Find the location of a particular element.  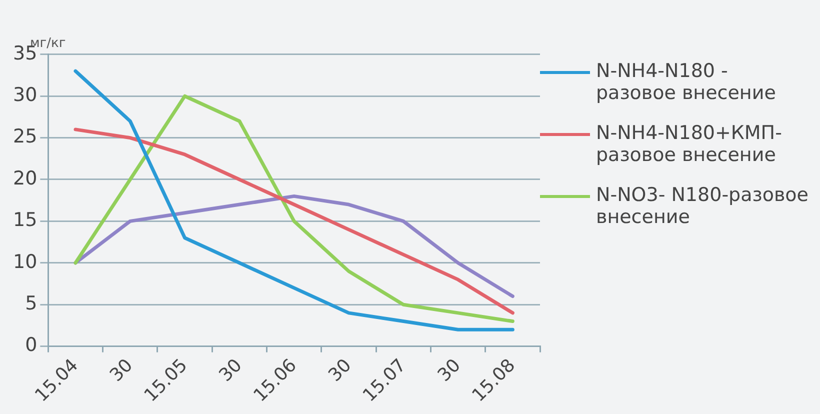

y-tick-label: 30 is located at coordinates (25, 95).